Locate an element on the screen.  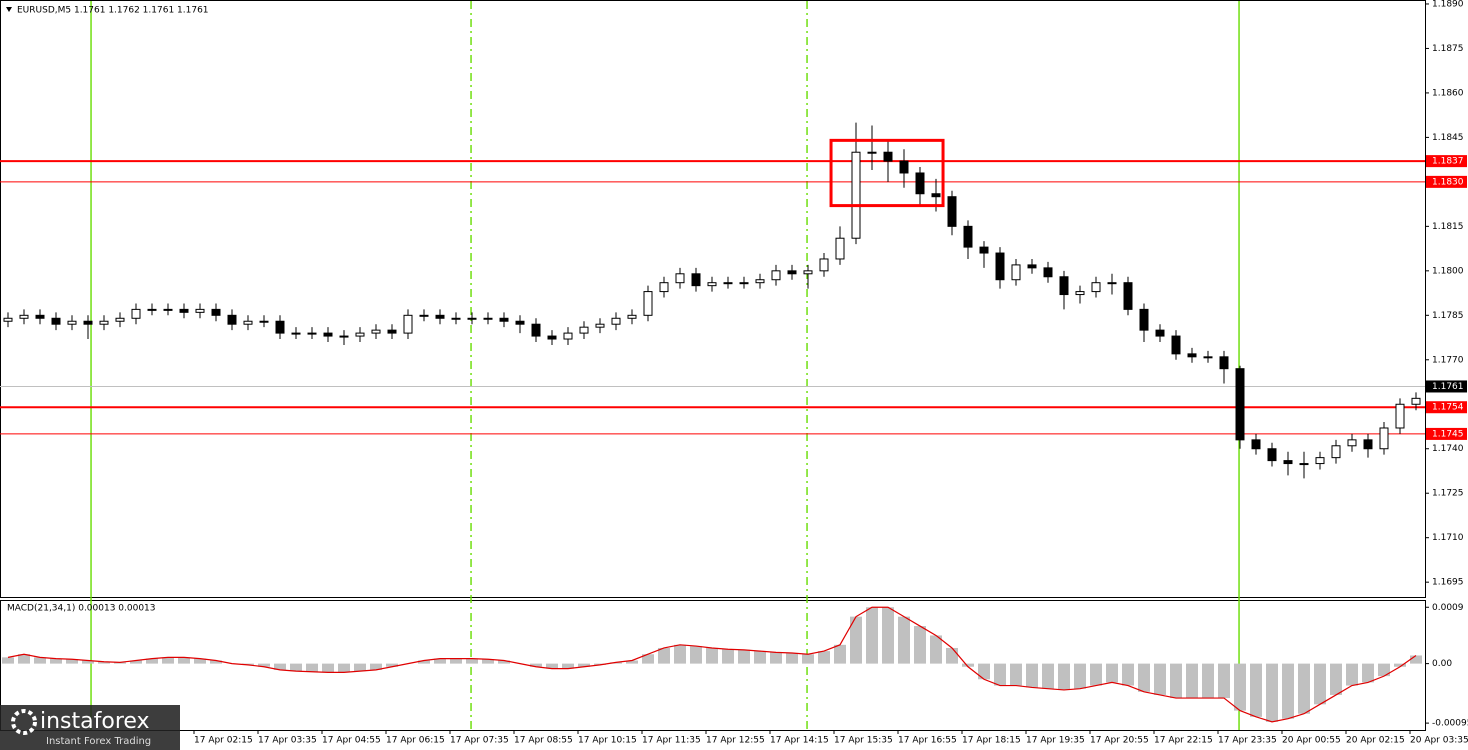
x-tick-label: 17 Apr 02:15 is located at coordinates (223, 741).